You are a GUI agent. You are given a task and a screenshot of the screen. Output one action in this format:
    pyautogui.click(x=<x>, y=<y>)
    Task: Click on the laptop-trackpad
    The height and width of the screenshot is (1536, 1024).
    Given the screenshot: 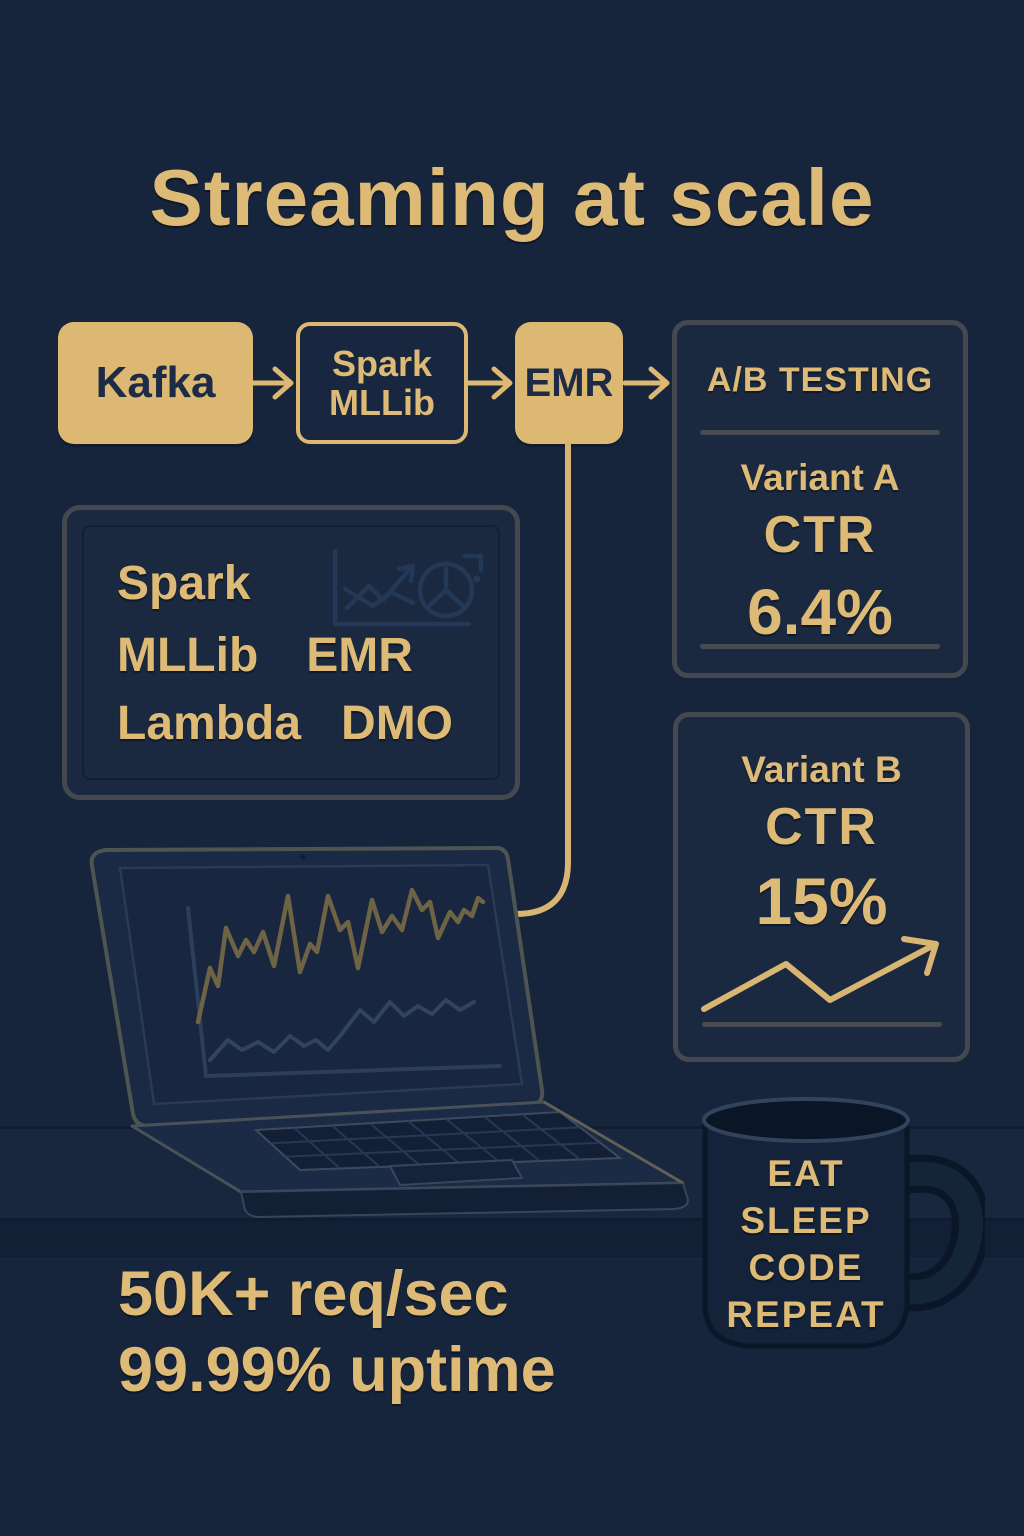 What is the action you would take?
    pyautogui.click(x=456, y=1172)
    